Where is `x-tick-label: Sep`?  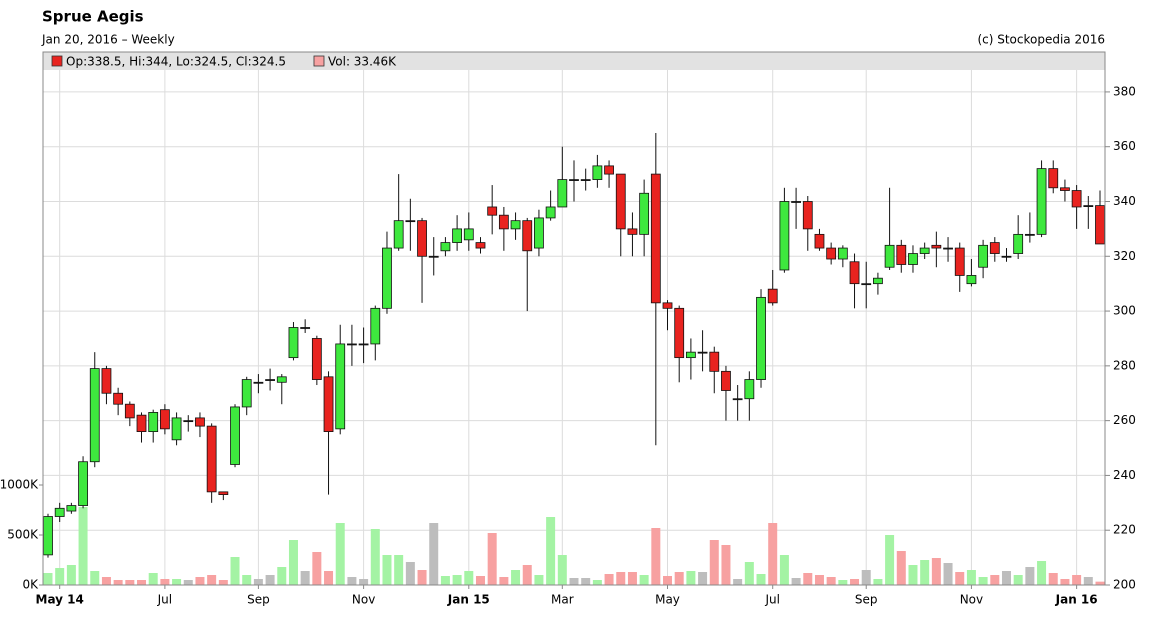
x-tick-label: Sep is located at coordinates (866, 600).